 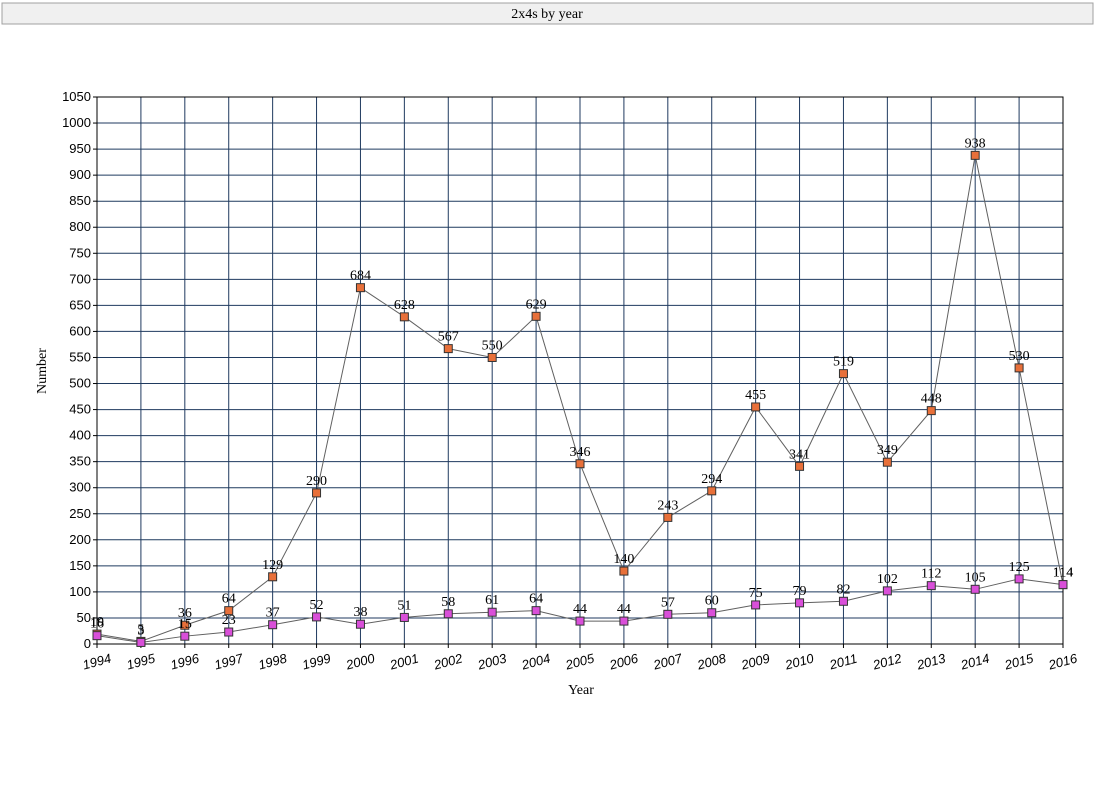 What do you see at coordinates (141, 661) in the screenshot?
I see `x-tick-label: 1995` at bounding box center [141, 661].